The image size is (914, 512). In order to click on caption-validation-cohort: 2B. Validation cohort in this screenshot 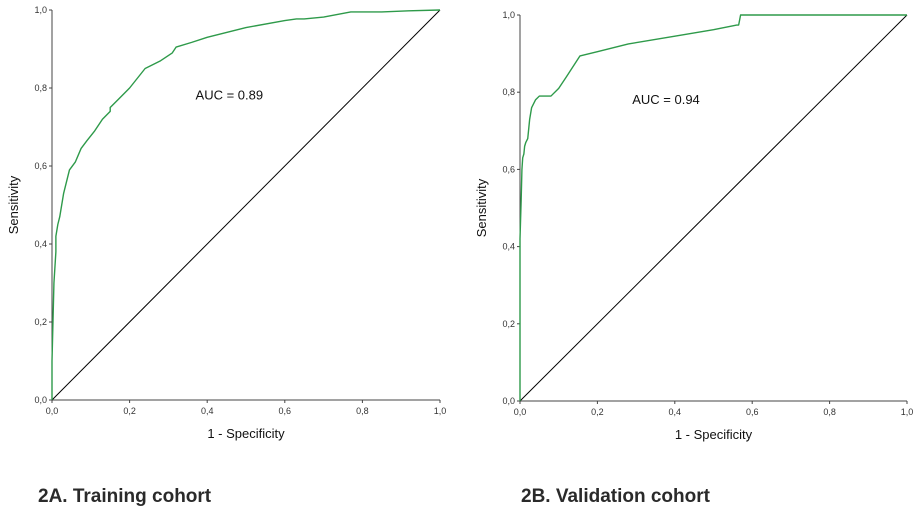, I will do `click(615, 496)`.